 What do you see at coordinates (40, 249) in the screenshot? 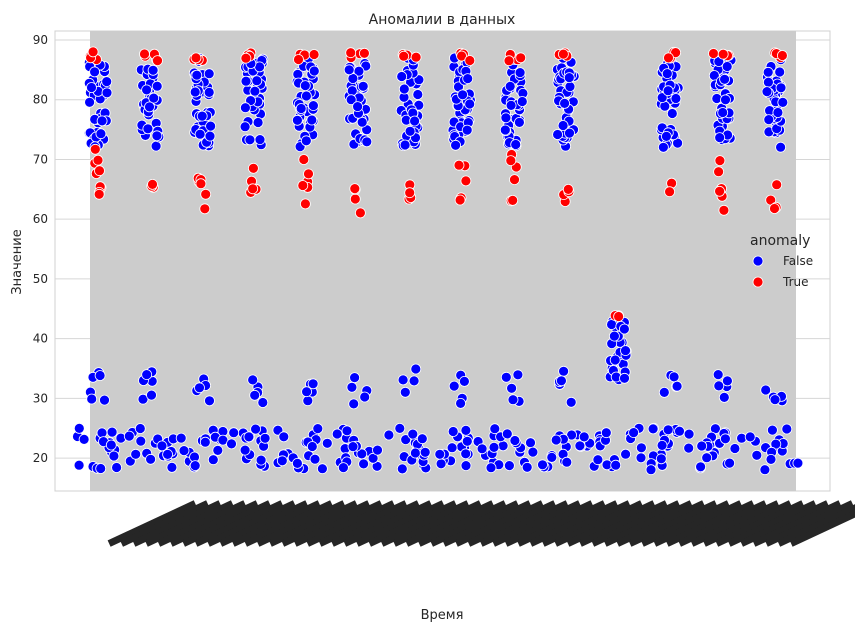
I see `y-tick-labels: 20 30 40 50 60 70 80 90` at bounding box center [40, 249].